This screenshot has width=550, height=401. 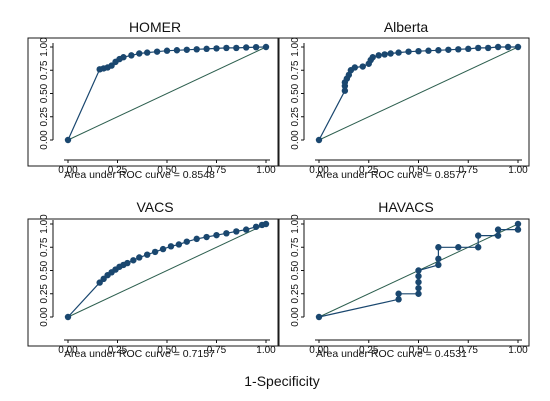 What do you see at coordinates (295, 93) in the screenshot?
I see `y-tick-label: 0.50` at bounding box center [295, 93].